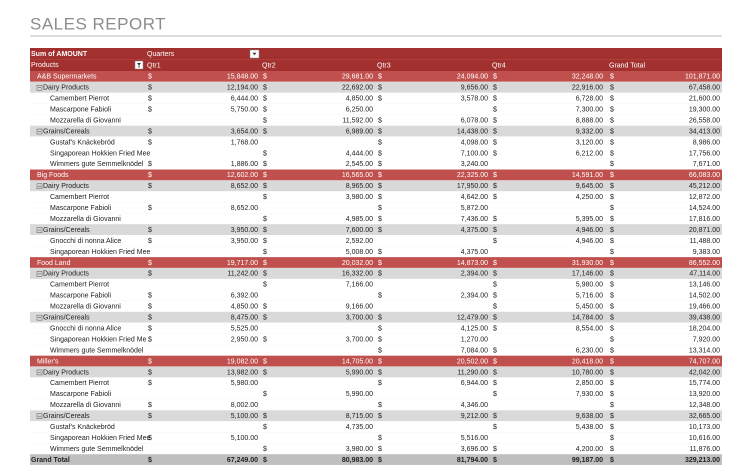 Image resolution: width=750 pixels, height=476 pixels. Describe the element at coordinates (589, 394) in the screenshot. I see `amount: 7,930.00` at that location.